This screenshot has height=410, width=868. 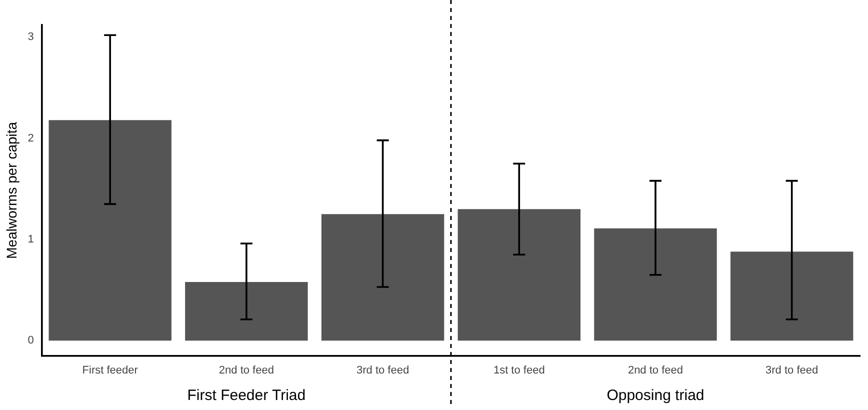 I want to click on y-tick-label: 3, so click(x=31, y=37).